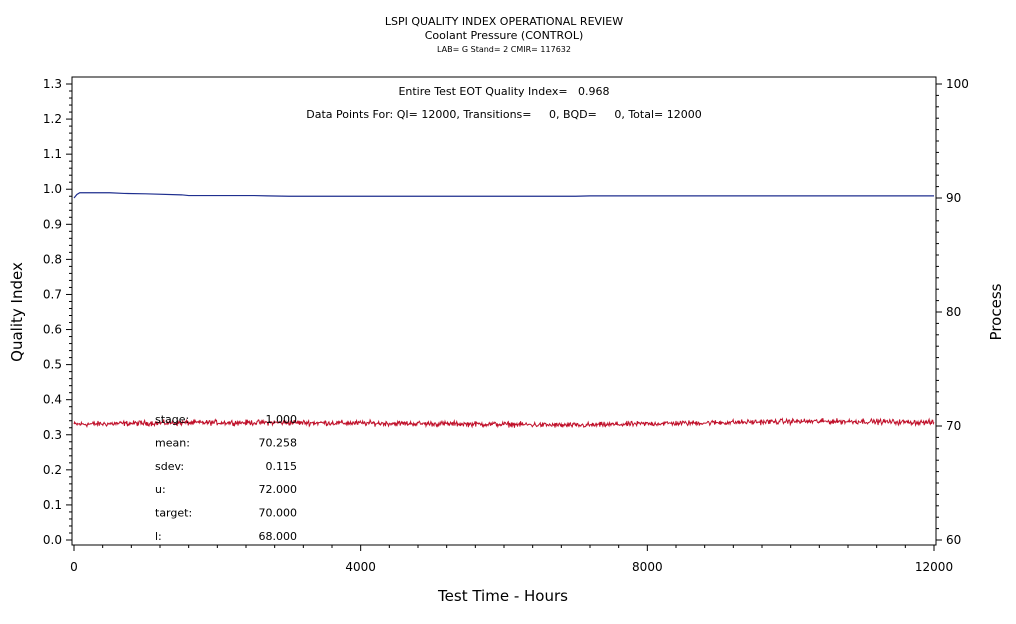  Describe the element at coordinates (511, 559) in the screenshot. I see `bottom-axis: 0 4000 8000 12000` at that location.